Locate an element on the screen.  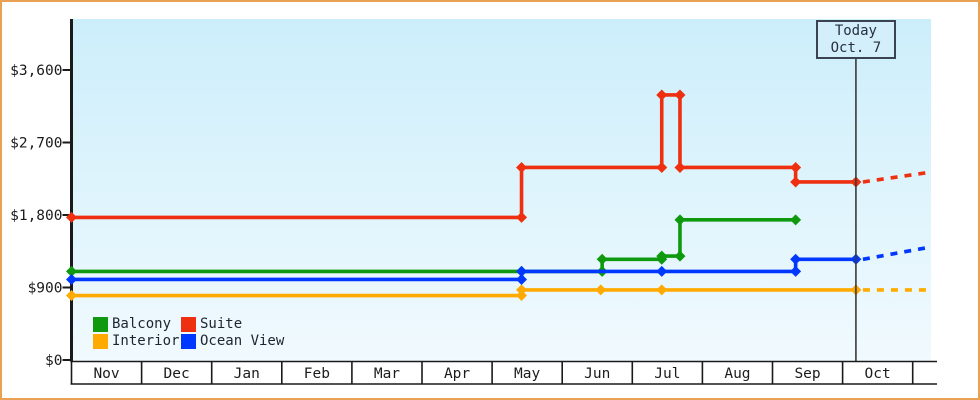
month-label: May is located at coordinates (527, 374).